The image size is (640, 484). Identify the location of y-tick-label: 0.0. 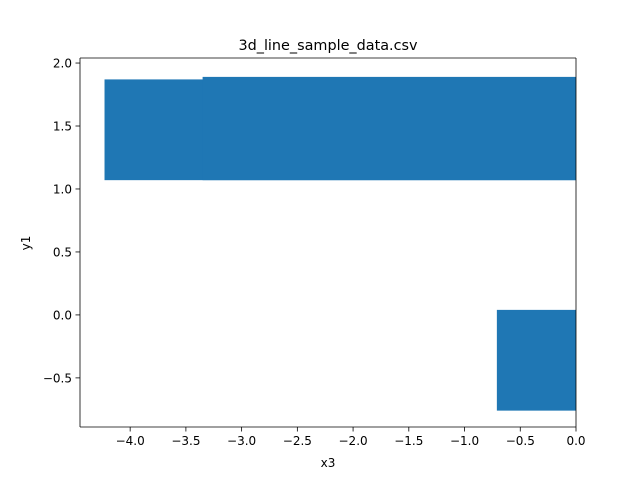
(62, 315).